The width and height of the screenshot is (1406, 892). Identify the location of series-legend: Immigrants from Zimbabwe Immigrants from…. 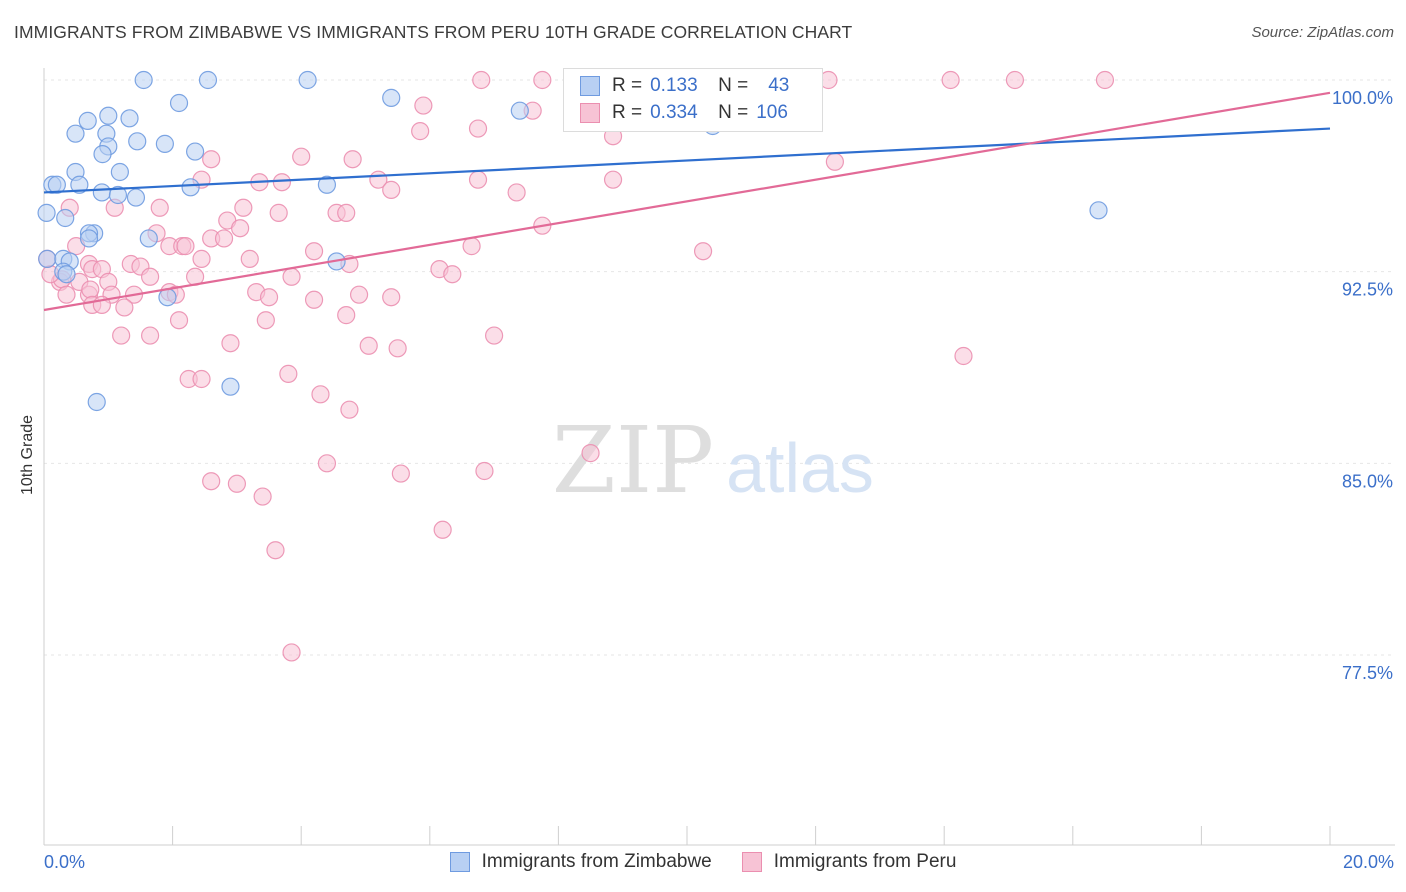
(703, 862).